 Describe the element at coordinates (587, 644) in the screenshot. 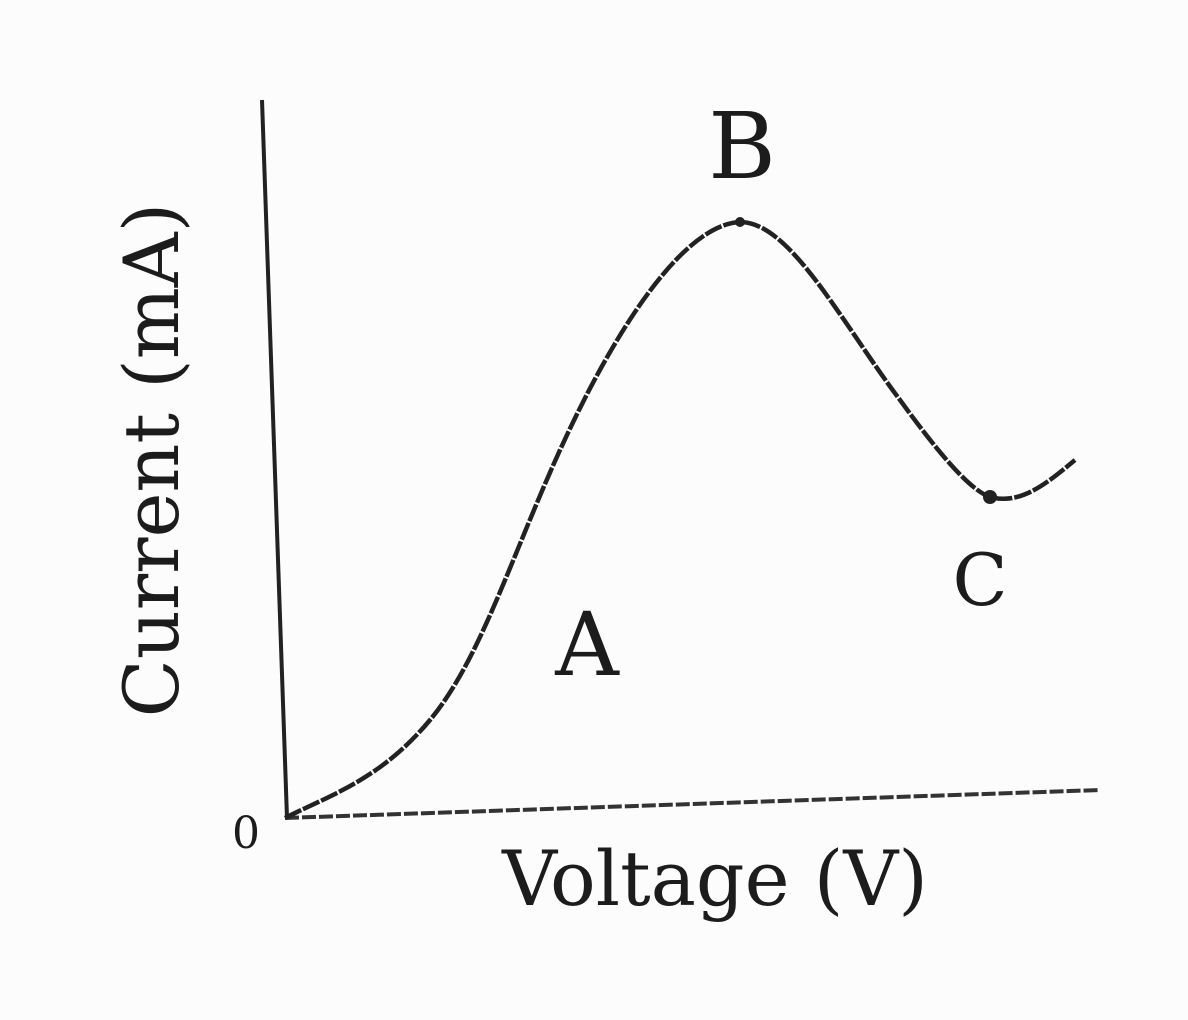

I see `point-a-label: A` at that location.